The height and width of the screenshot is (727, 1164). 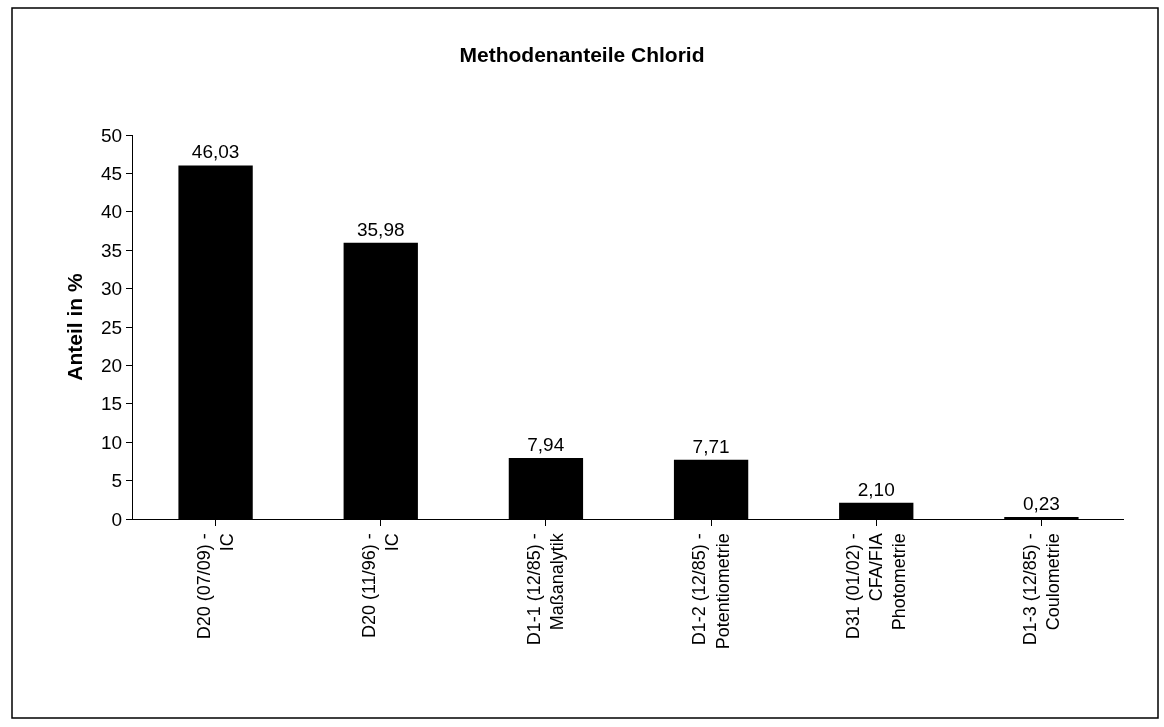 What do you see at coordinates (546, 589) in the screenshot?
I see `x-tick-label: D1-1 (12/85) - Maßanalytik` at bounding box center [546, 589].